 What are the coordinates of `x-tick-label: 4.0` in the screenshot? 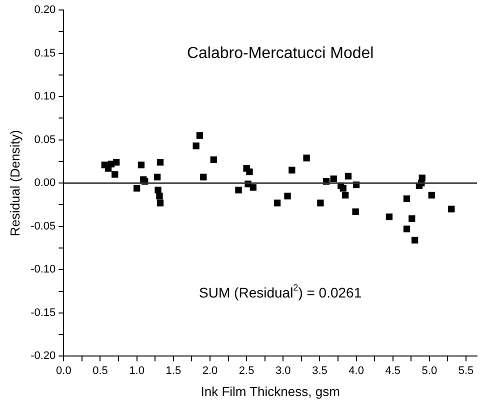 It's located at (356, 370).